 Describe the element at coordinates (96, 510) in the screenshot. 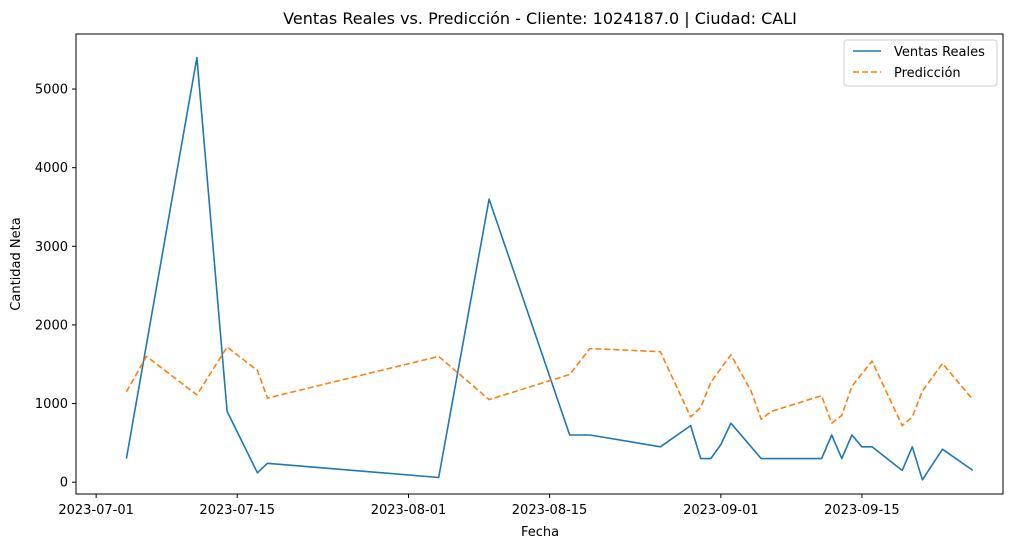

I see `x-tick-label: 2023-07-01` at that location.